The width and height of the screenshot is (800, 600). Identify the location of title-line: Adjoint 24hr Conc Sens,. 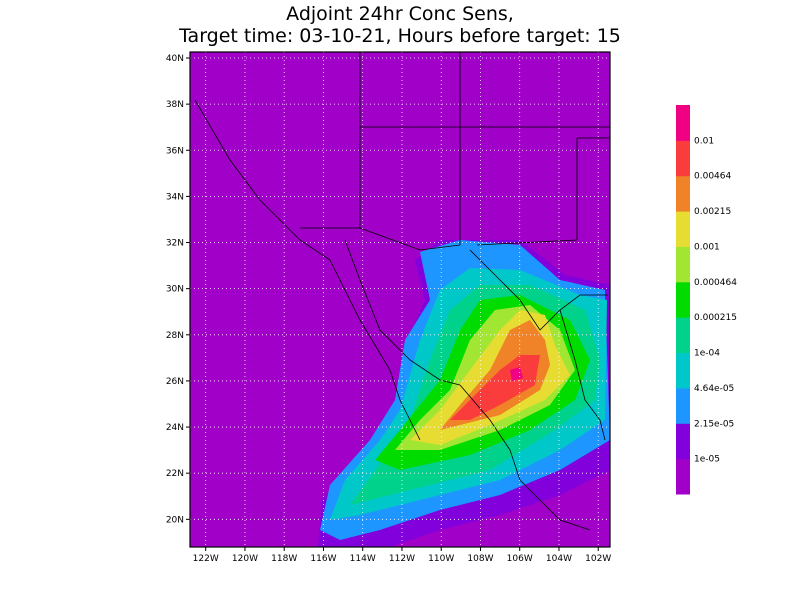
(400, 14).